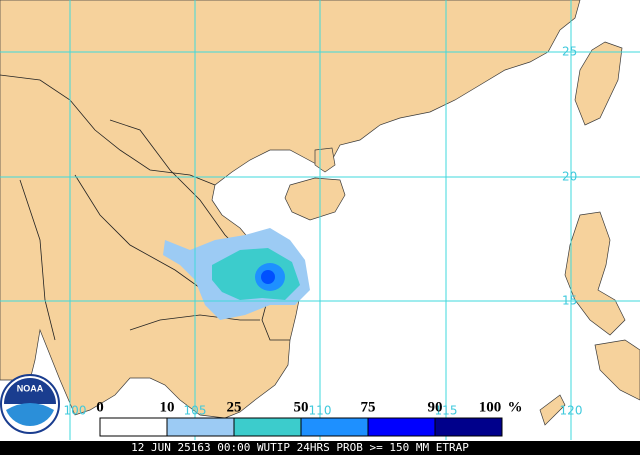 This screenshot has height=460, width=640. What do you see at coordinates (569, 177) in the screenshot?
I see `lat-label: 20` at bounding box center [569, 177].